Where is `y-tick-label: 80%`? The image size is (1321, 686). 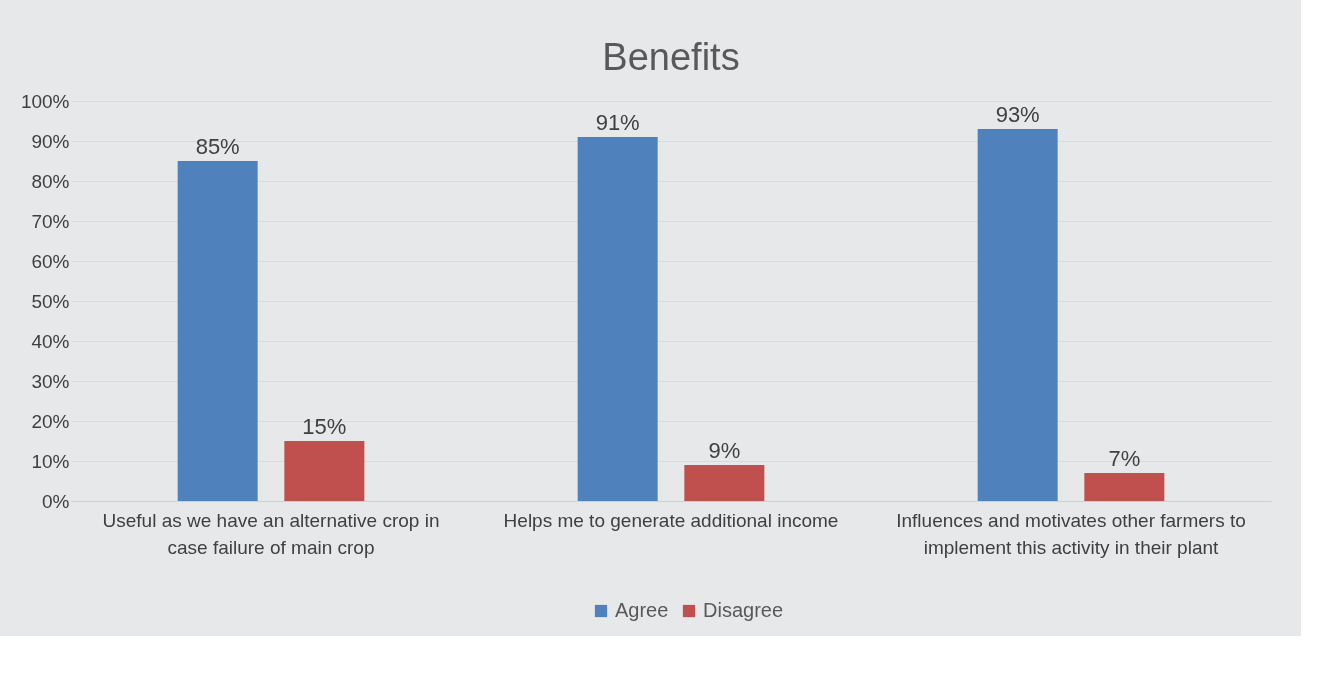 y-tick-label: 80% is located at coordinates (50, 181).